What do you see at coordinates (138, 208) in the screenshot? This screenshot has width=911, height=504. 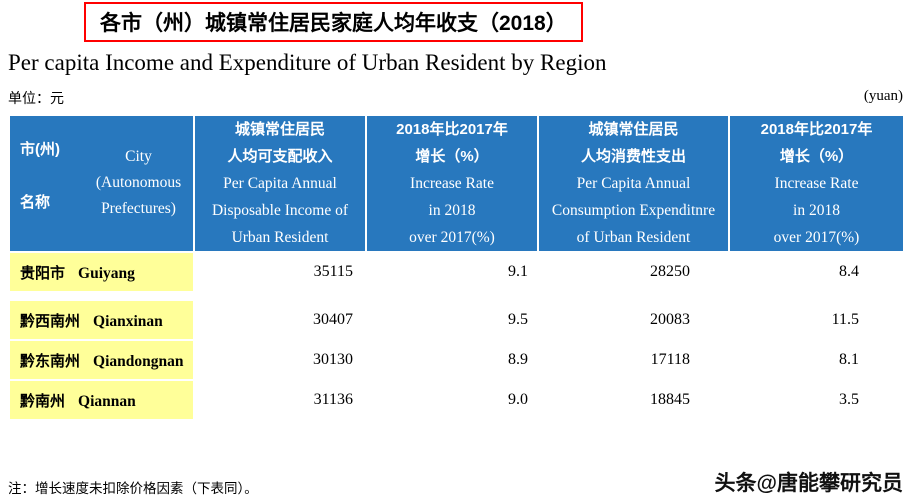 I see `header-line: Prefectures)` at bounding box center [138, 208].